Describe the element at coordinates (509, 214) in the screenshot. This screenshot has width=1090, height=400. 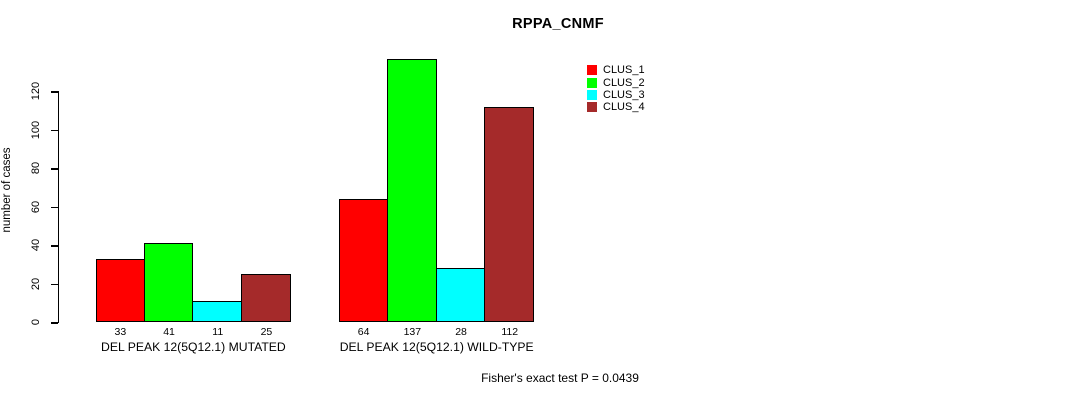
I see `bar-clus_4-group2` at that location.